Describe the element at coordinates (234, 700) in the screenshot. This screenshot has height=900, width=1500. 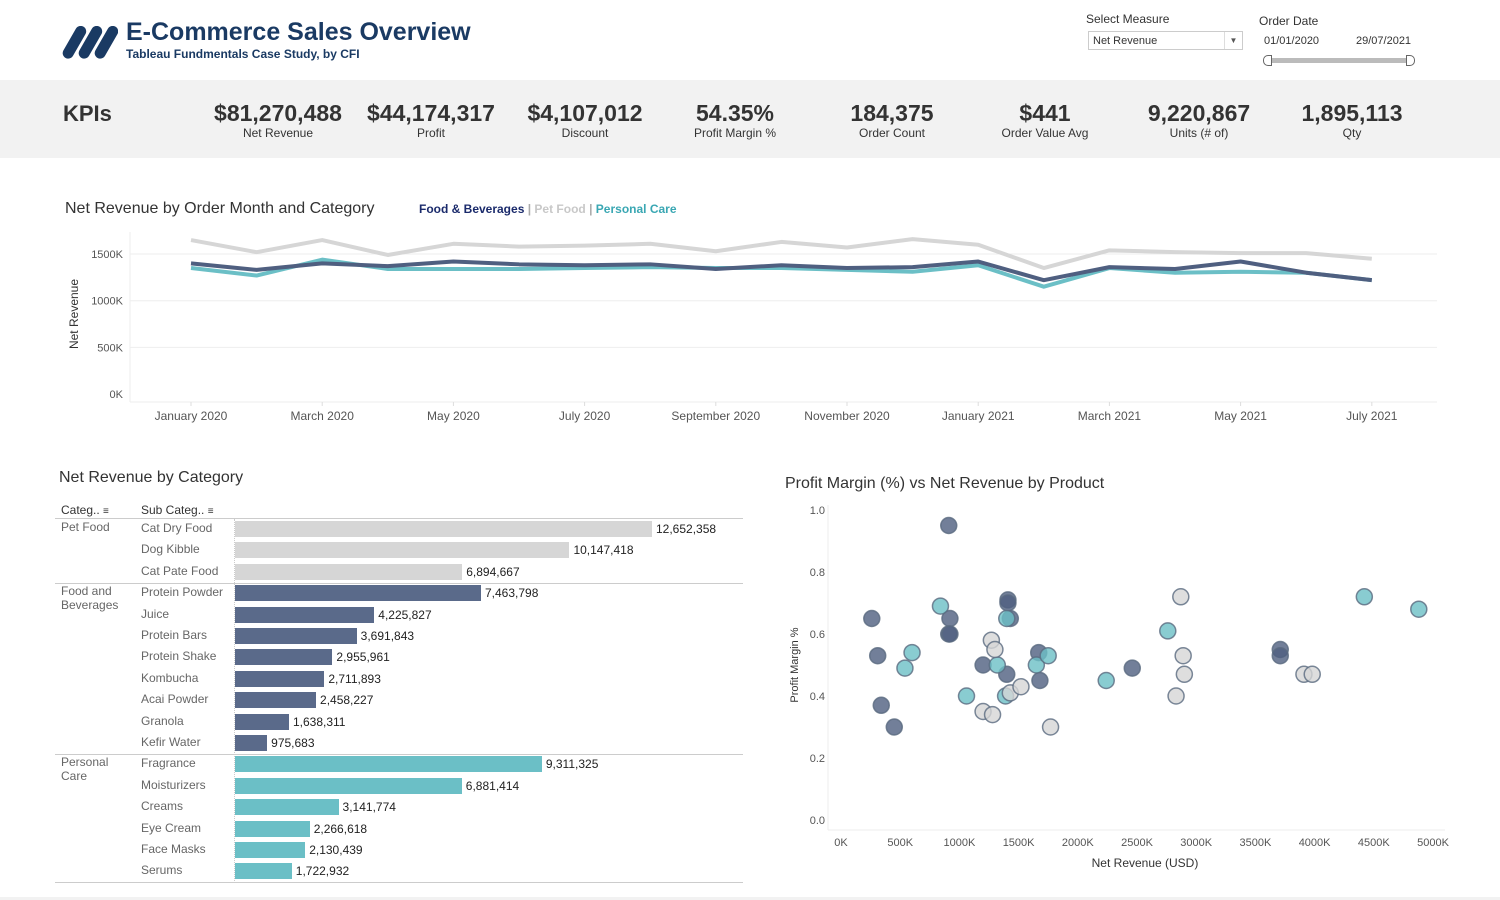
I see `bar-axis-line` at that location.